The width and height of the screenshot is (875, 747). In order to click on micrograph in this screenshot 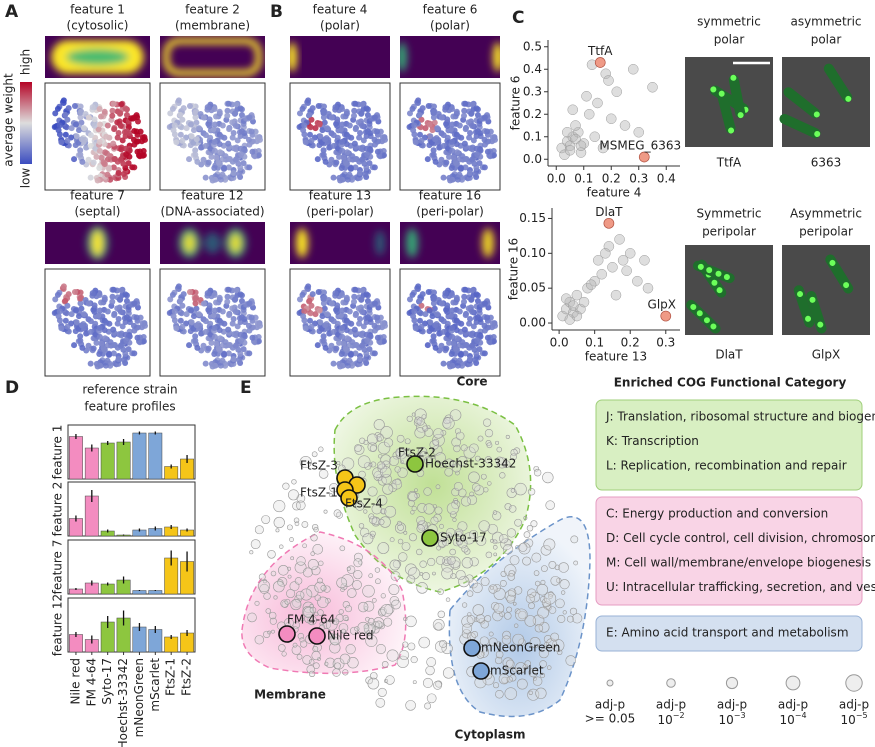, I will do `click(729, 290)`.